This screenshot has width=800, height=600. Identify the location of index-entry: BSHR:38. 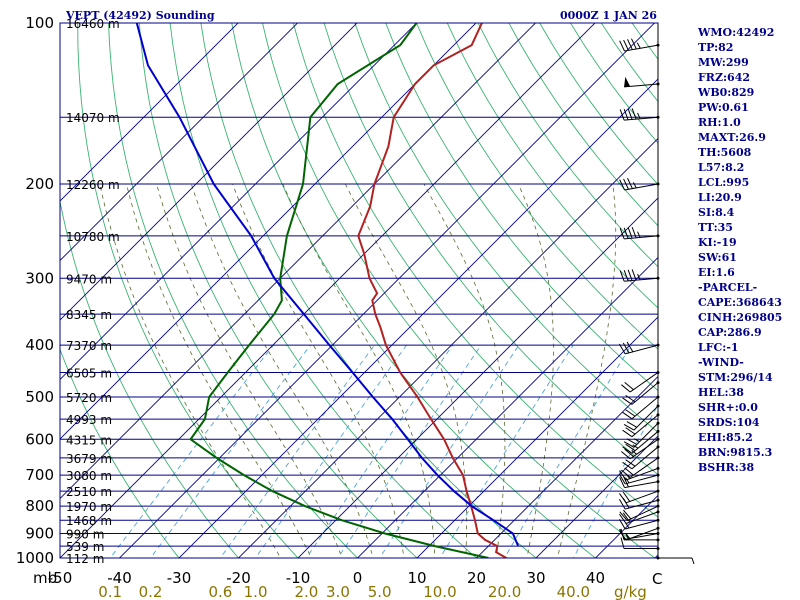
(726, 467).